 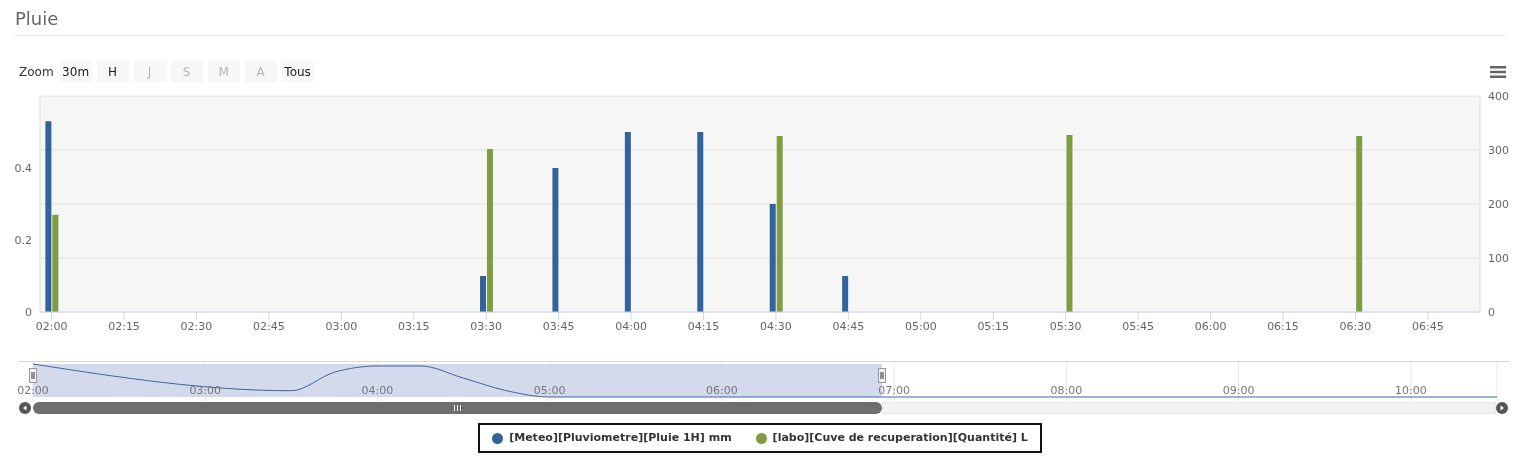 I want to click on x-tick-label: 09:00, so click(x=1238, y=390).